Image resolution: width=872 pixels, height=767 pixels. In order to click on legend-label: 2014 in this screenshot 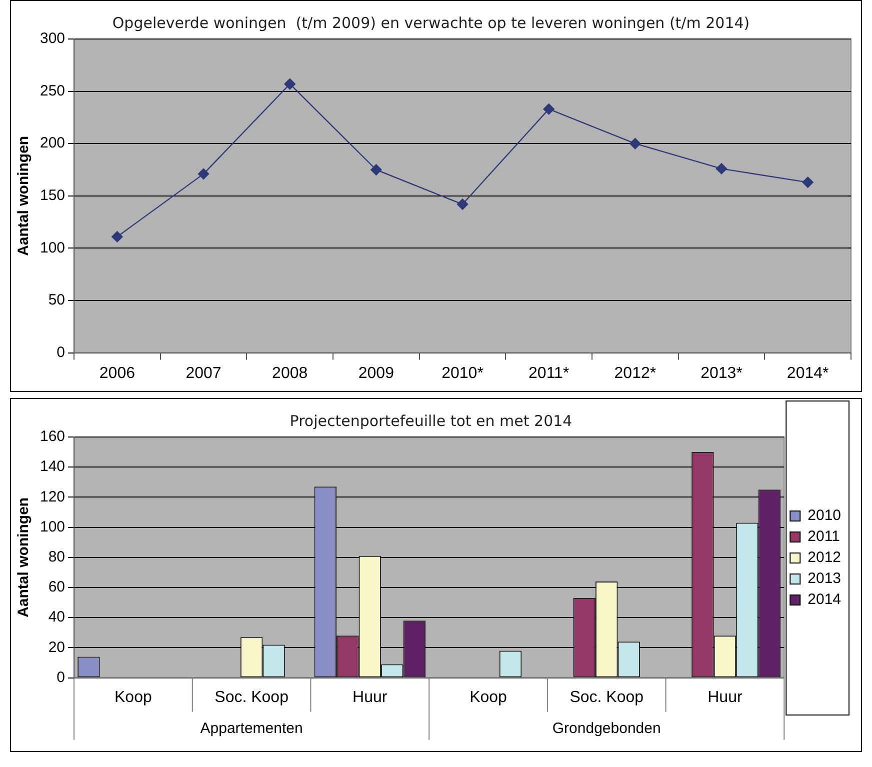, I will do `click(825, 599)`.